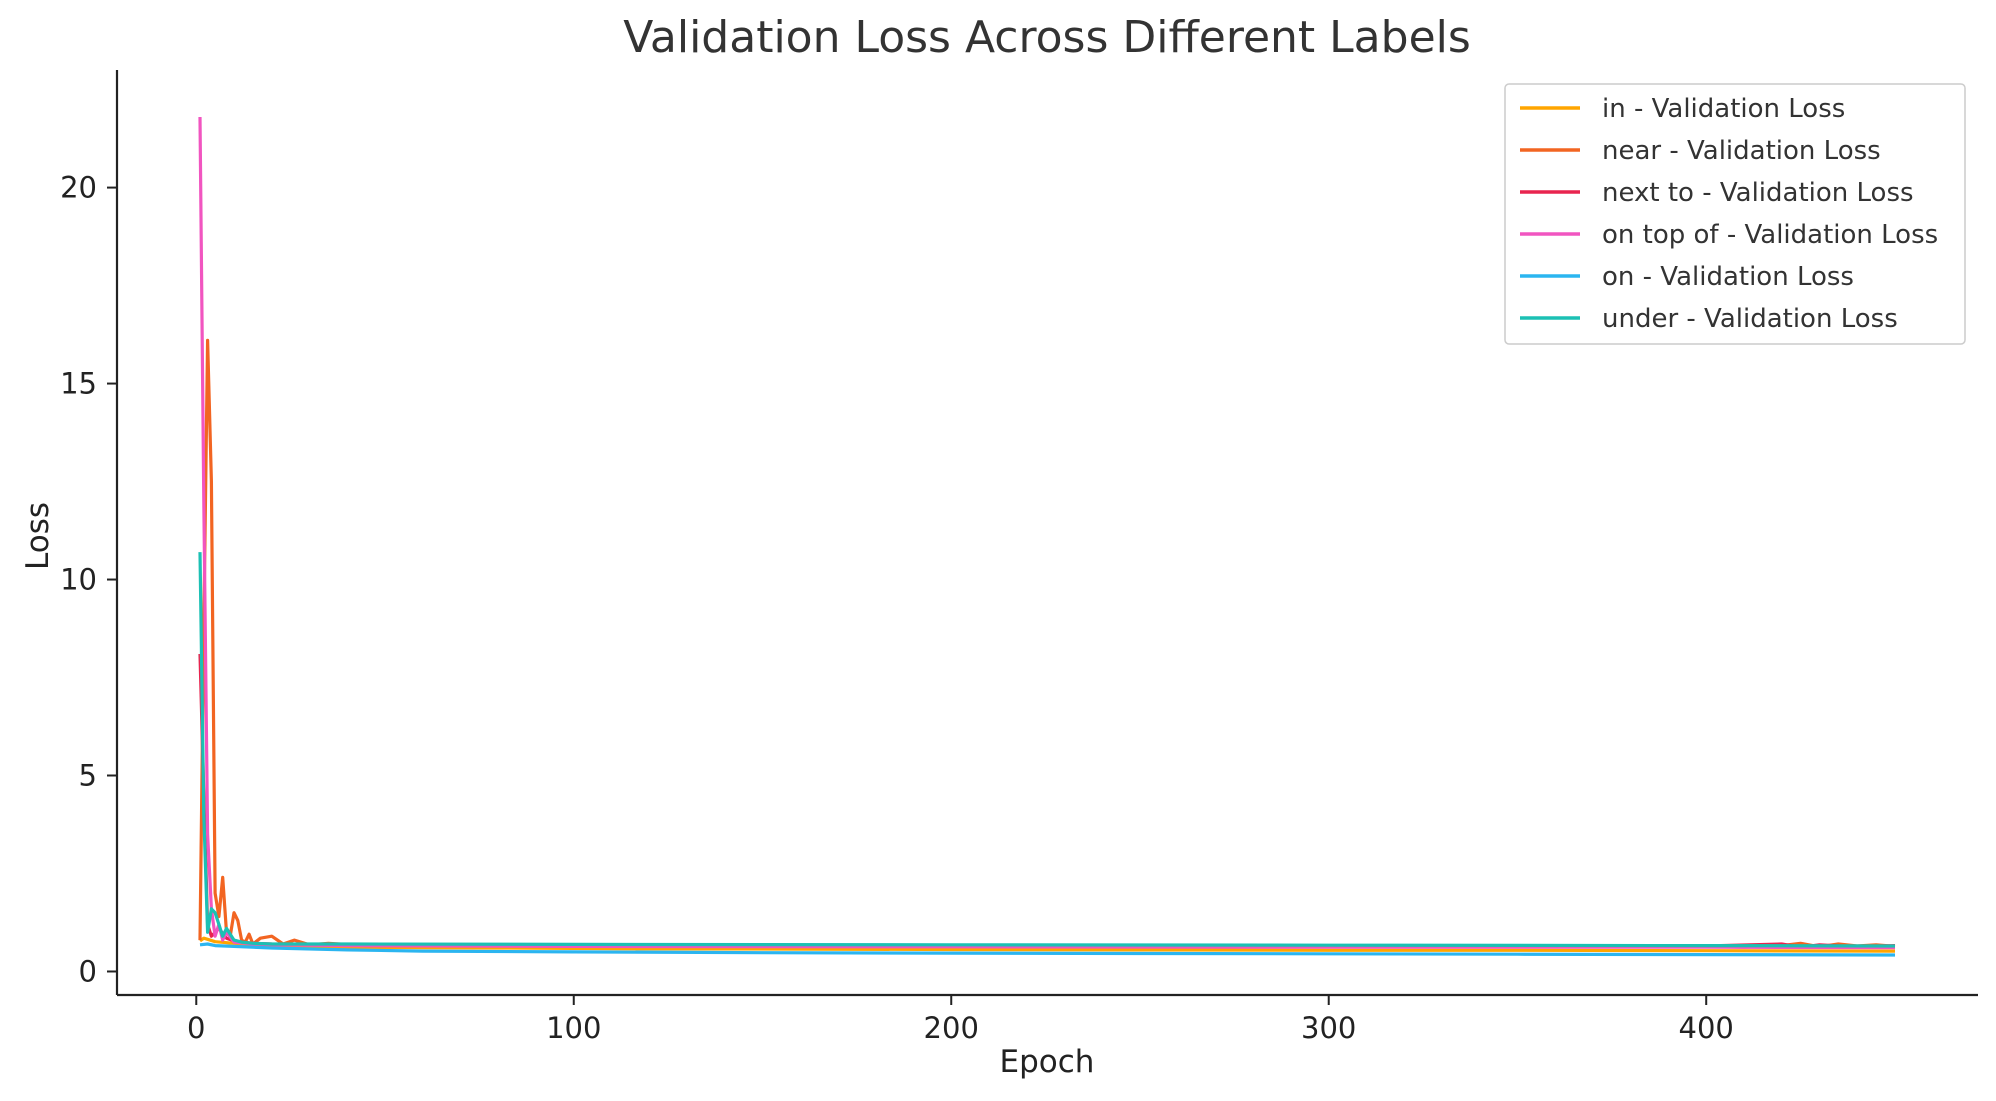  Describe the element at coordinates (196, 1028) in the screenshot. I see `x-tick-label: 0` at that location.